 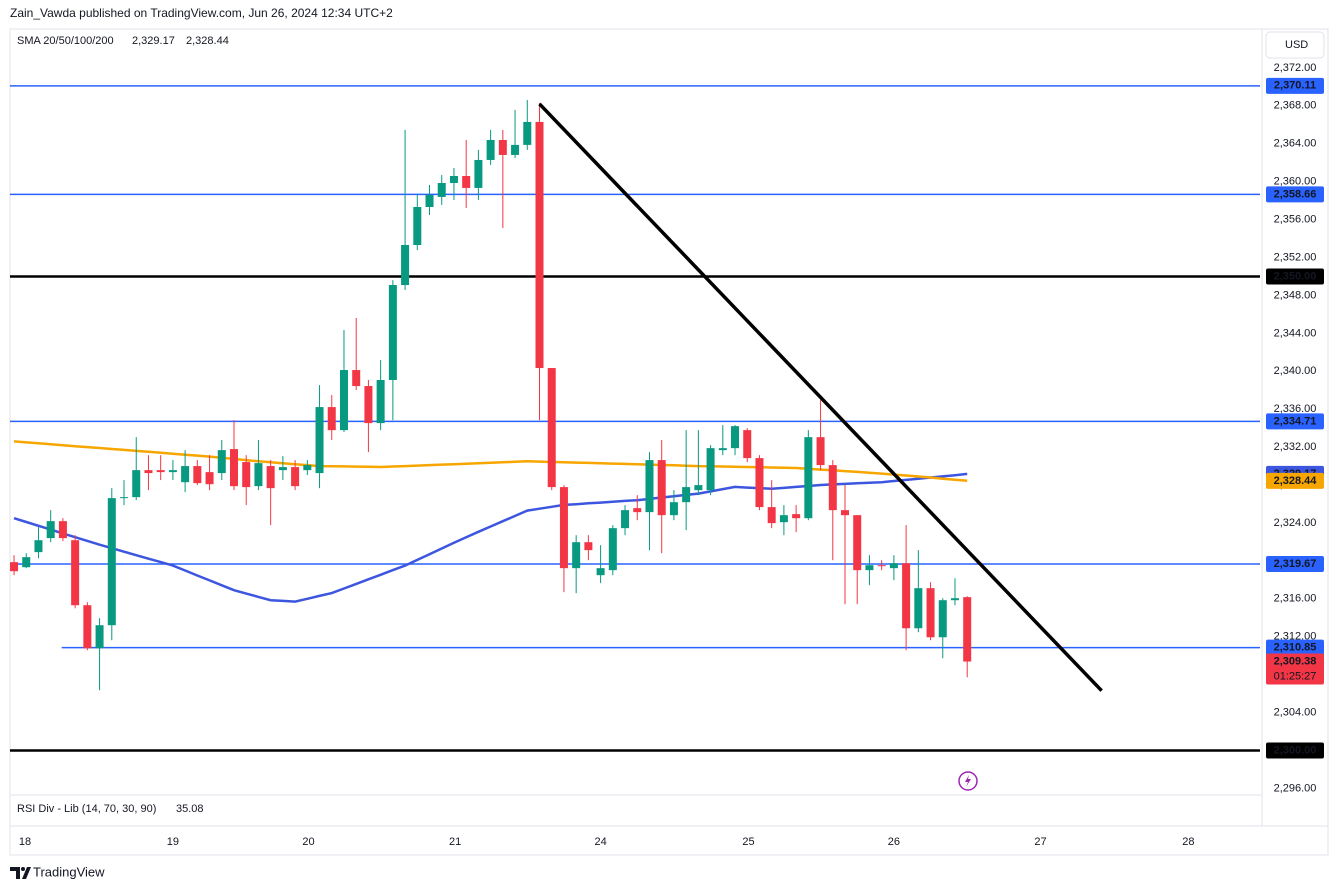 What do you see at coordinates (1295, 295) in the screenshot?
I see `y-tick-label: 2,348.00` at bounding box center [1295, 295].